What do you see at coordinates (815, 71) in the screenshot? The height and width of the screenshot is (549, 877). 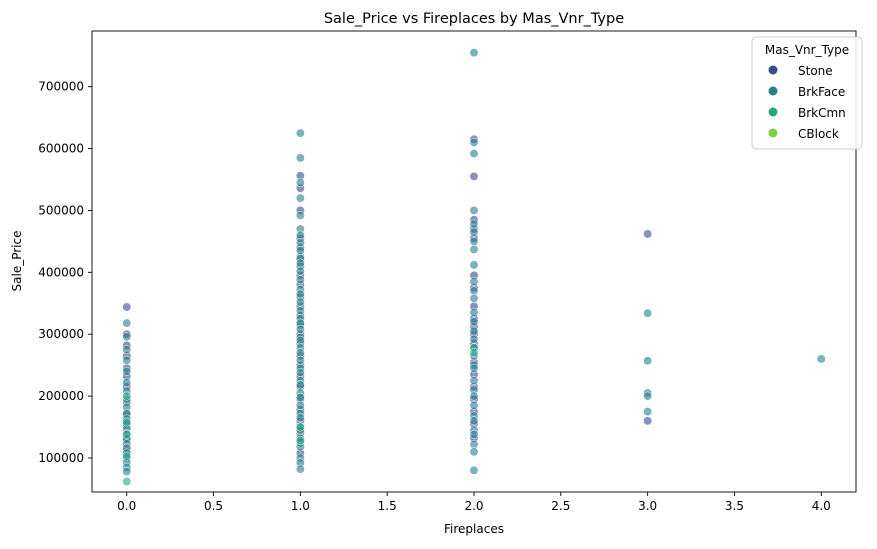 I see `legend-label: Stone` at bounding box center [815, 71].